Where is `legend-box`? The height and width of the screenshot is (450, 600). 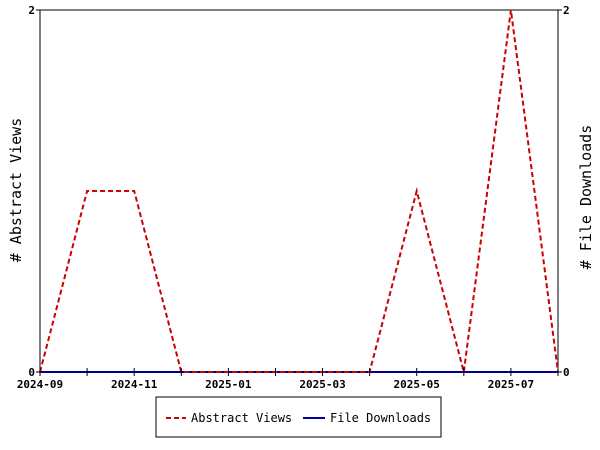 legend-box is located at coordinates (298, 417).